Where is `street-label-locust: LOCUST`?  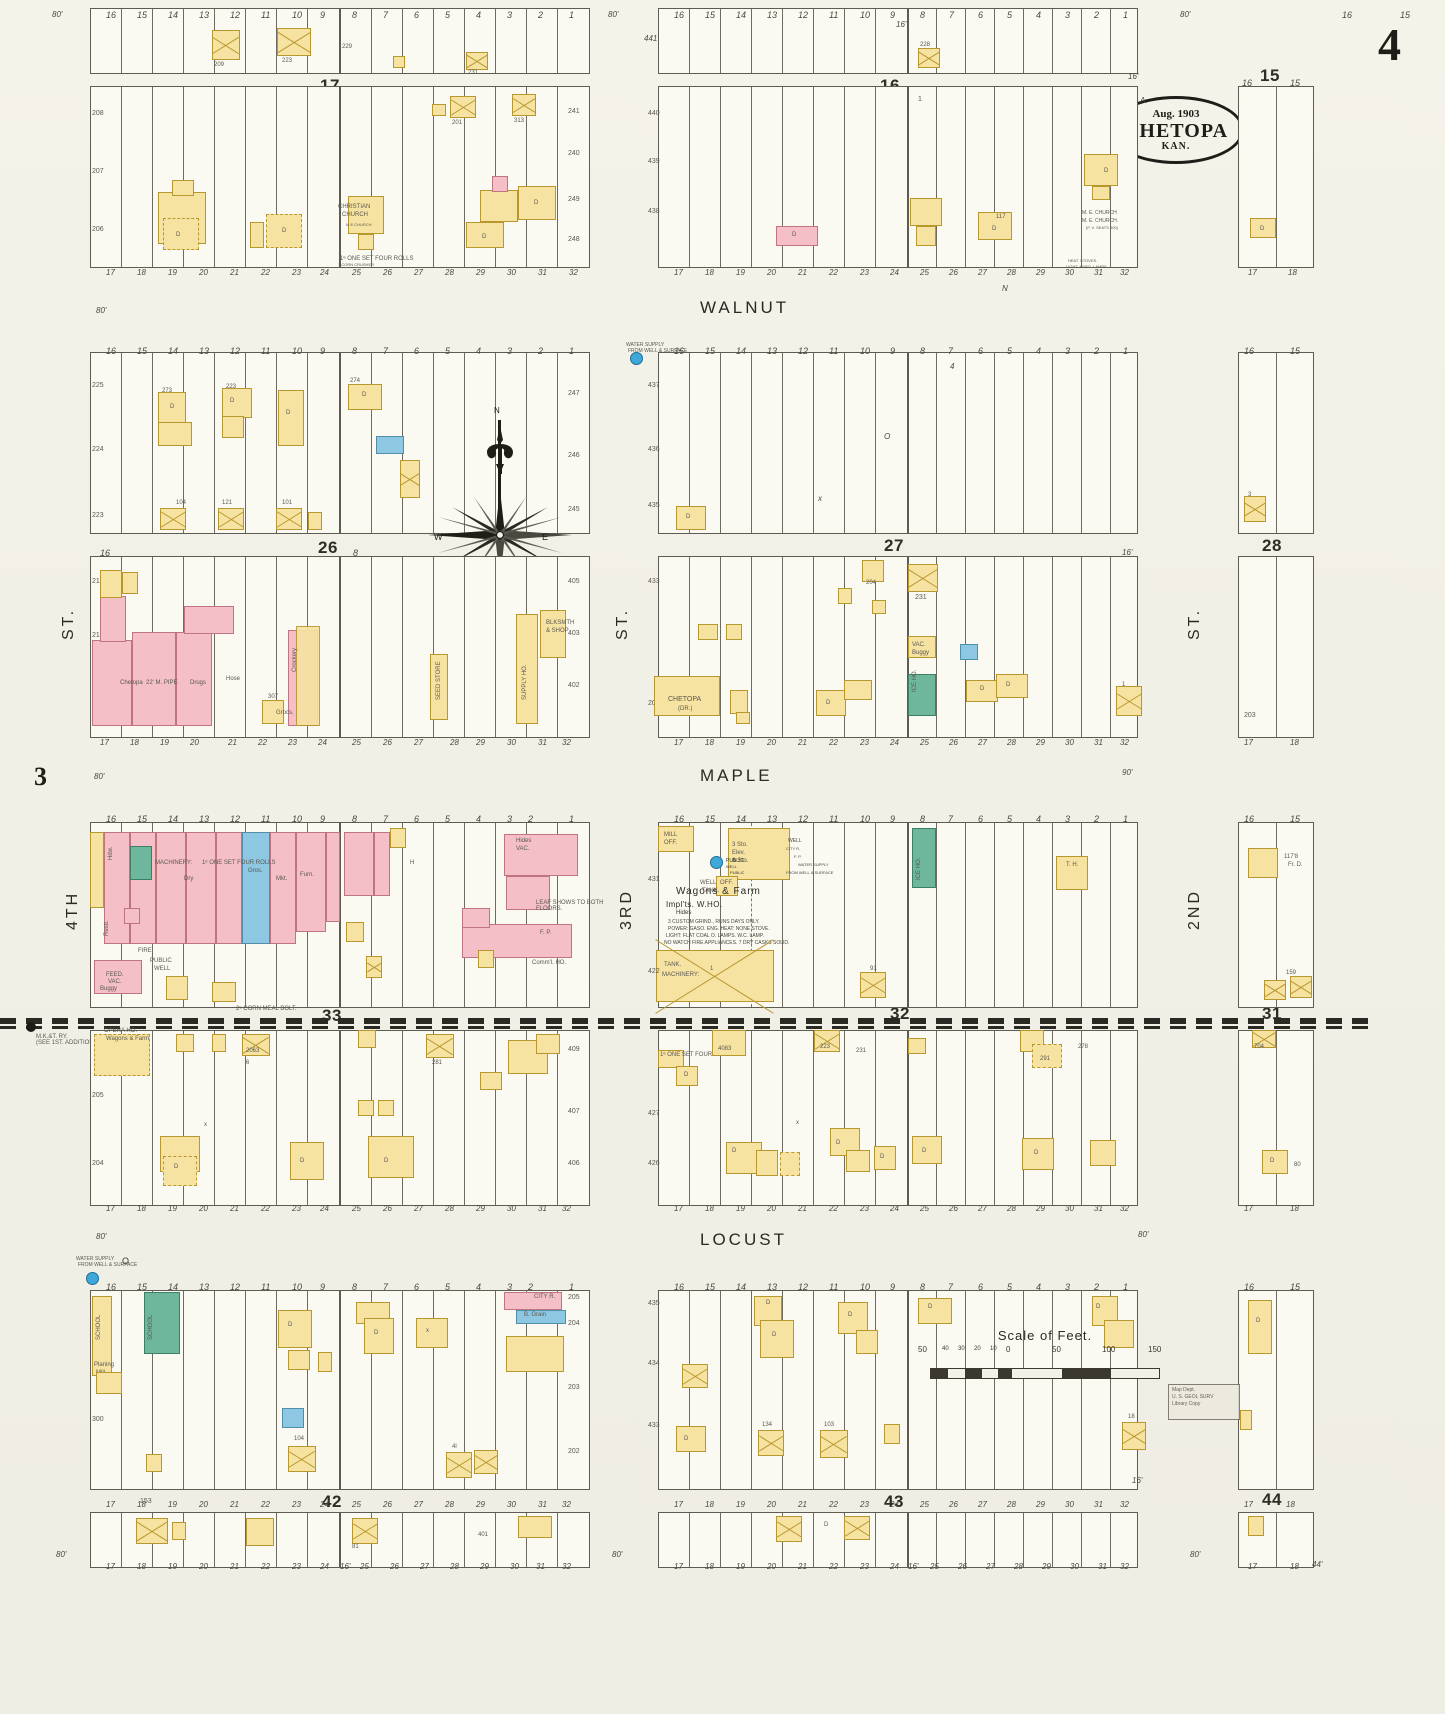 street-label-locust: LOCUST is located at coordinates (743, 1239).